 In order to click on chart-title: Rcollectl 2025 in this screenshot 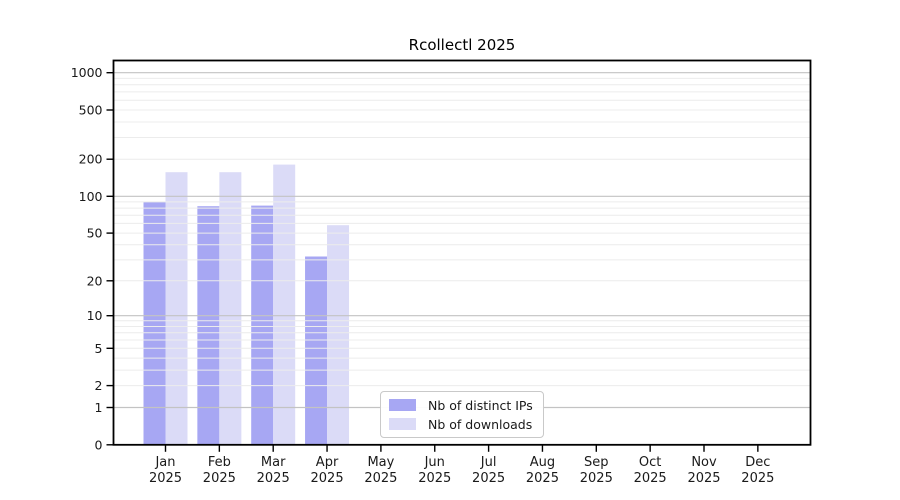, I will do `click(462, 45)`.